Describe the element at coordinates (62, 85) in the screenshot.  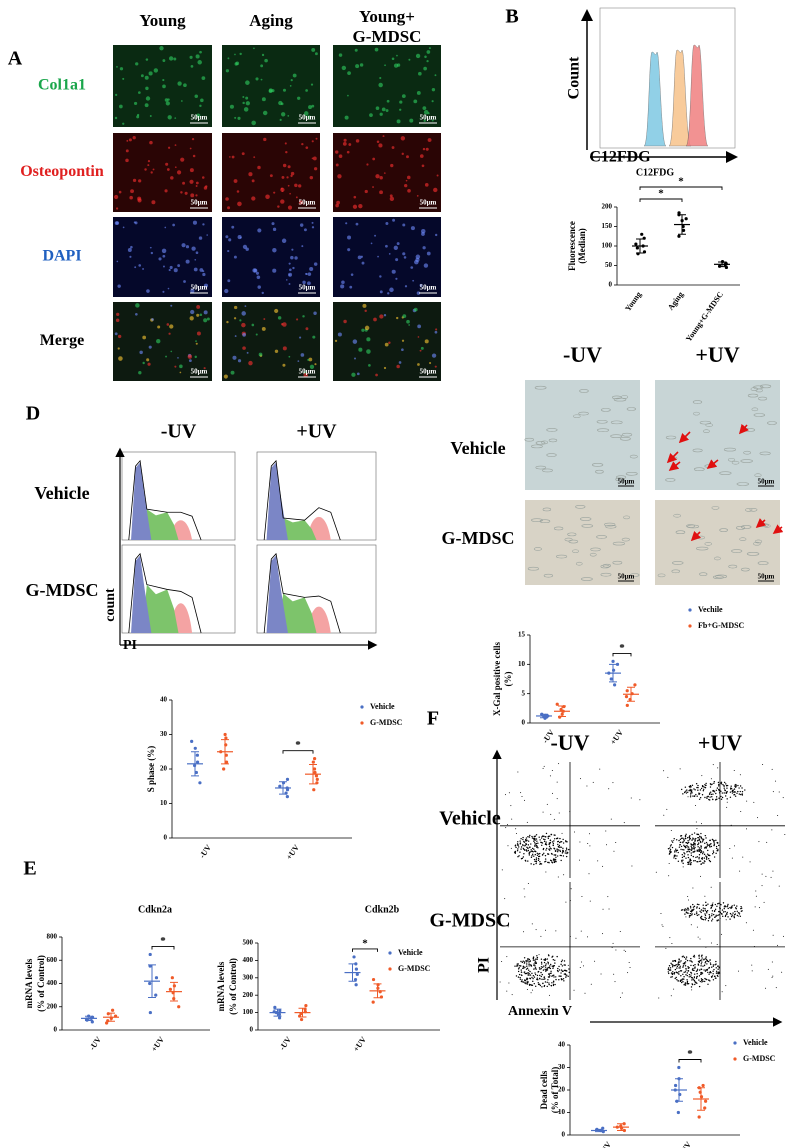
I see `row-label: Col1a1` at that location.